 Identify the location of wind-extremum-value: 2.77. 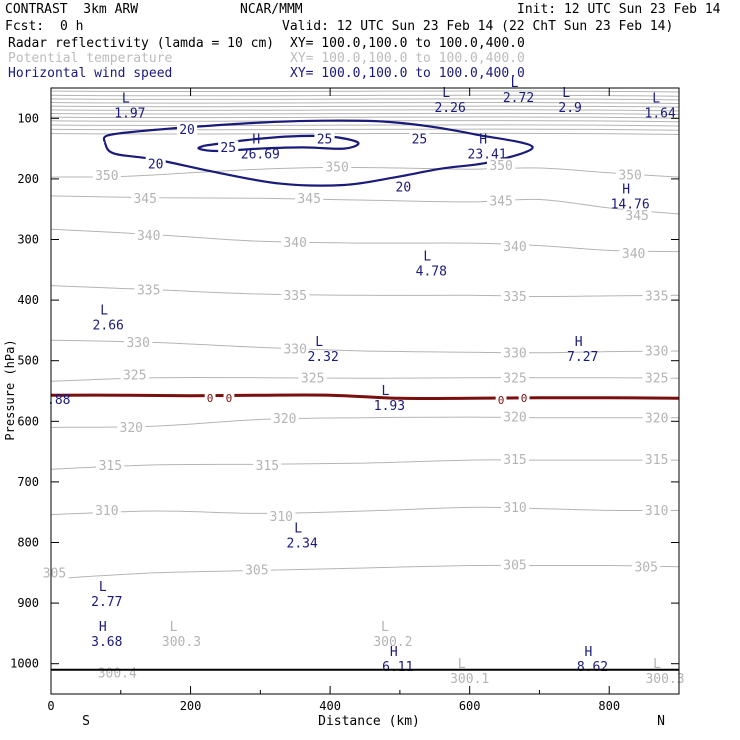
(106, 602).